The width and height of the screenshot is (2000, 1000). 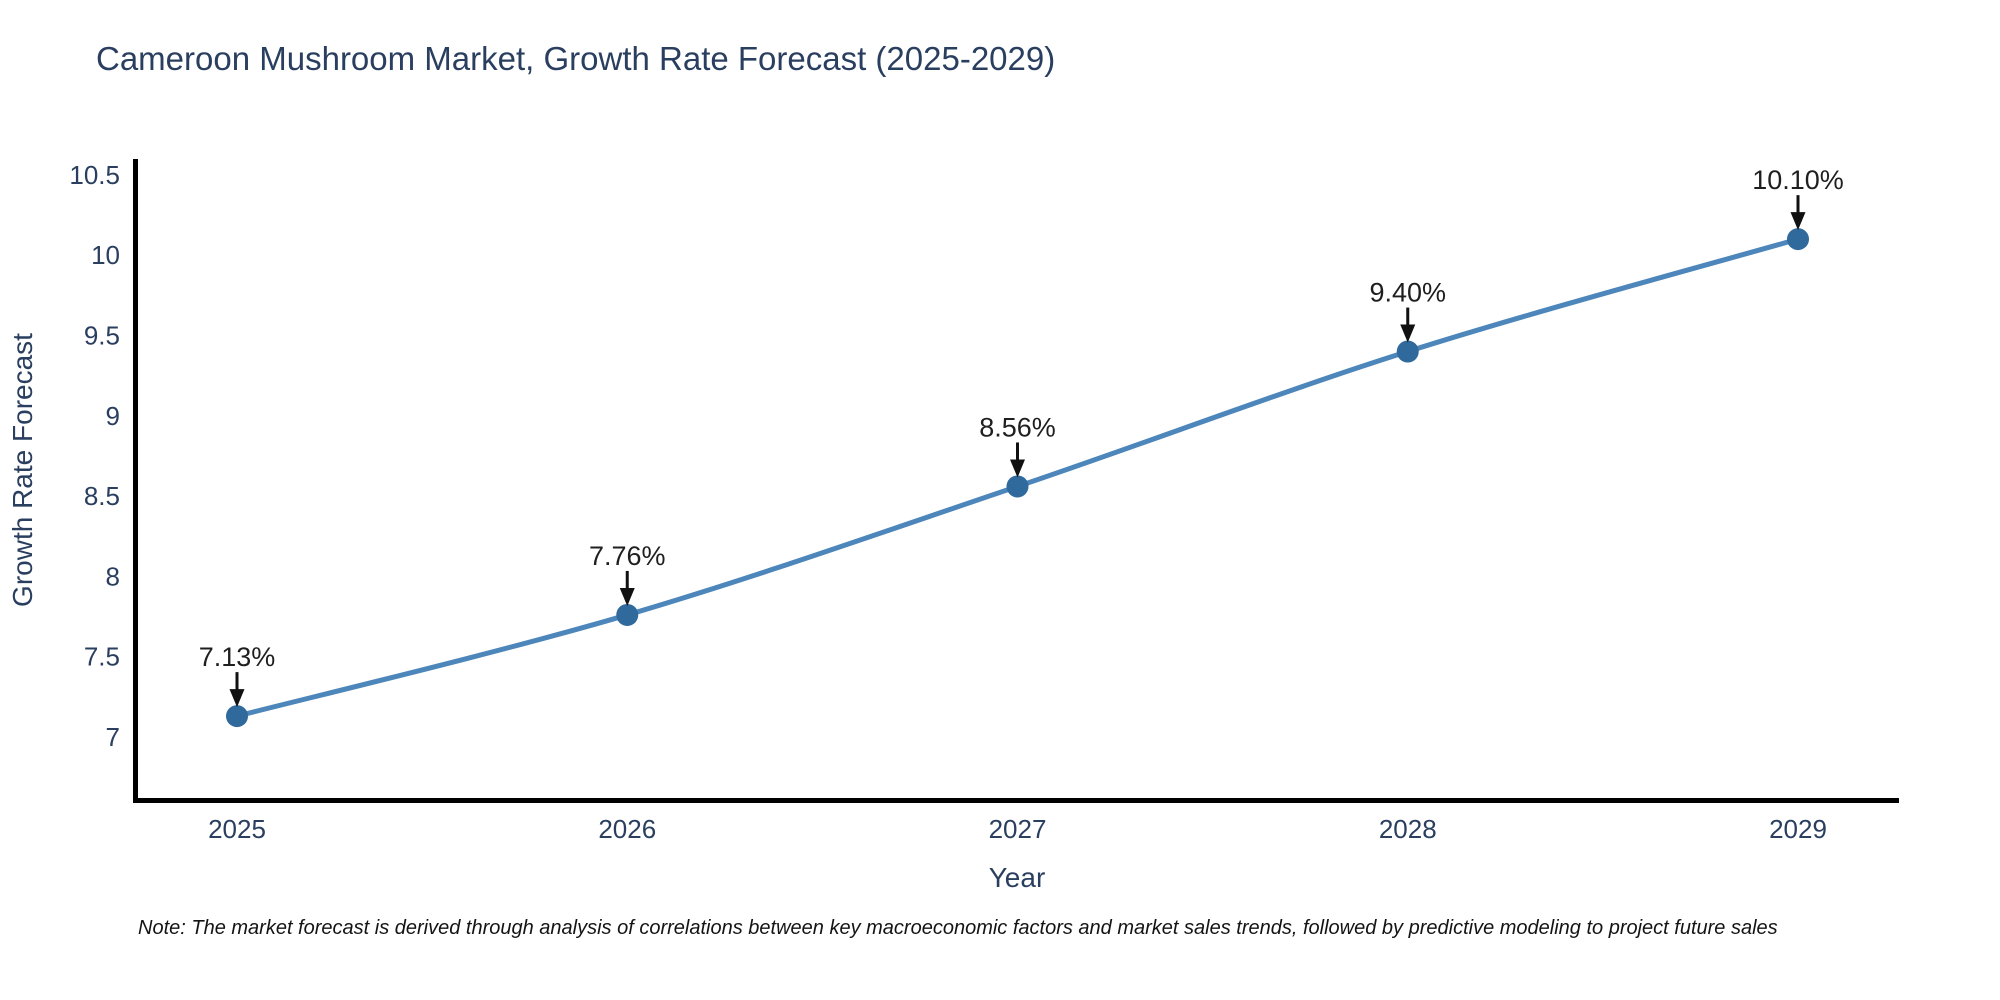 What do you see at coordinates (113, 576) in the screenshot?
I see `y-tick-label: 8` at bounding box center [113, 576].